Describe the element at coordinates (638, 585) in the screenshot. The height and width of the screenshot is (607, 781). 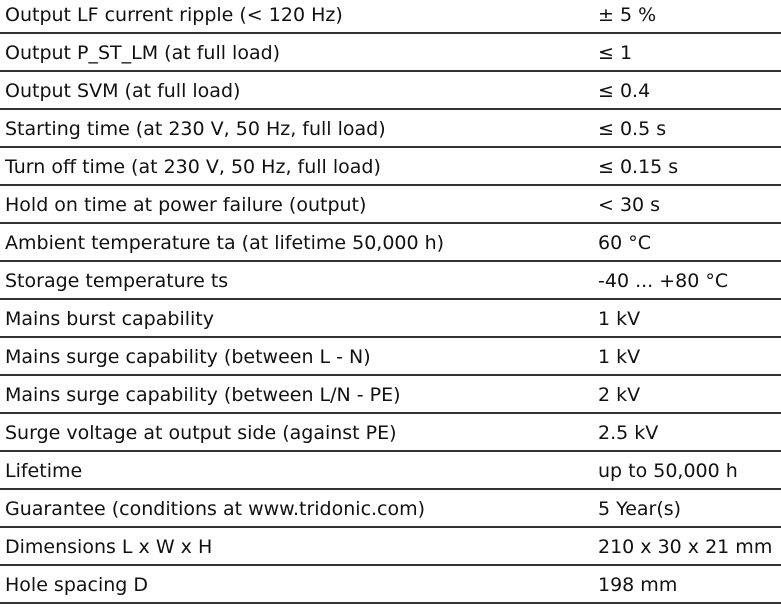
I see `value-cell: 198 mm` at that location.